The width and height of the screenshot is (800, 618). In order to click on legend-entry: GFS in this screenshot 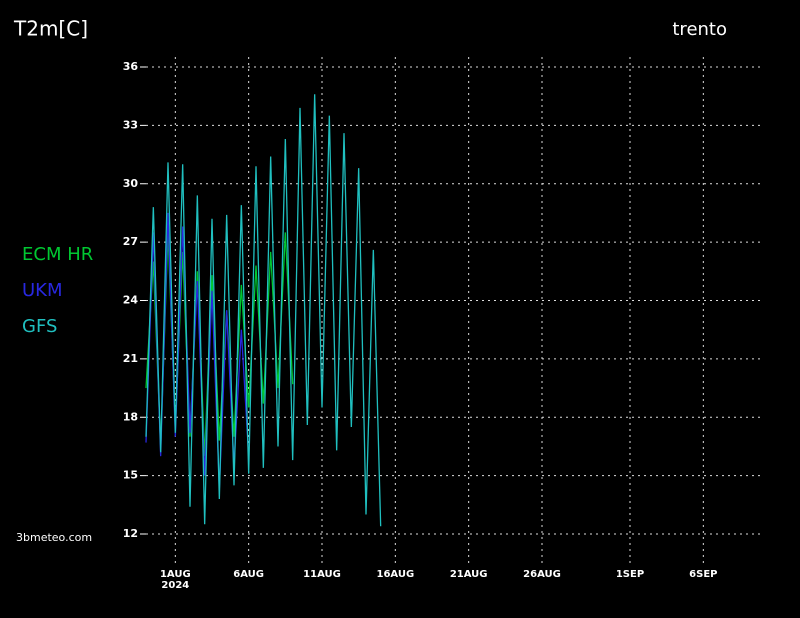, I will do `click(39, 326)`.